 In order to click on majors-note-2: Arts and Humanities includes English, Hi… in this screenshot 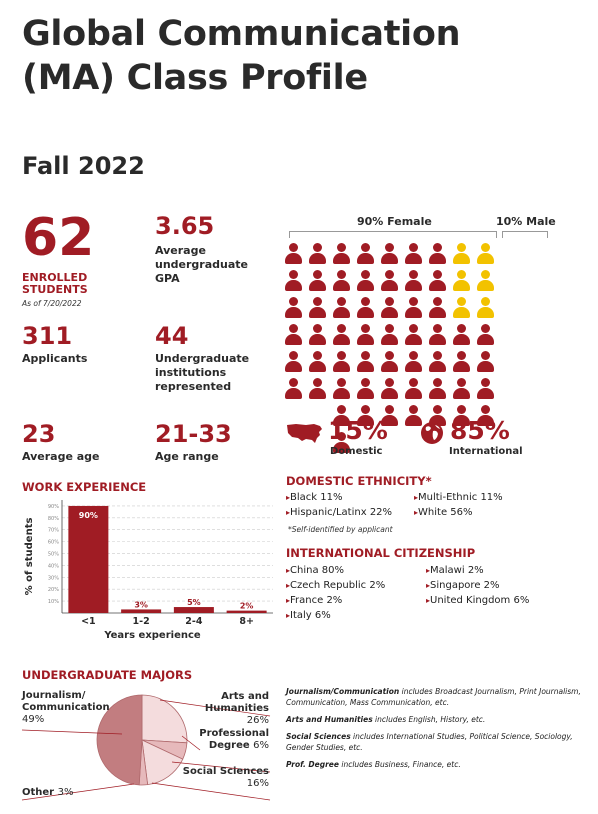, I will do `click(435, 719)`.